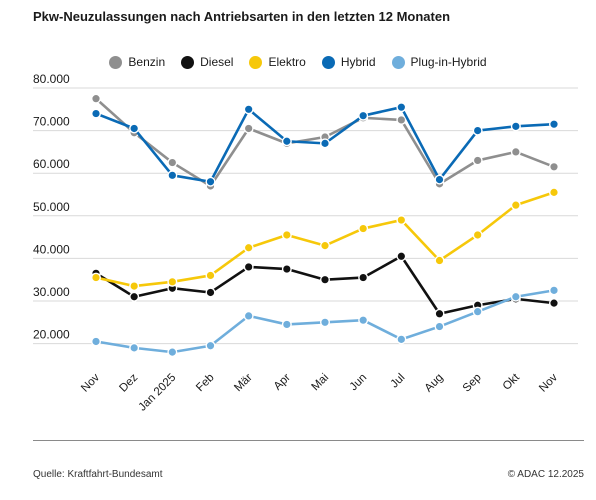 This screenshot has height=500, width=596. What do you see at coordinates (472, 383) in the screenshot?
I see `x-tick-label: Sep` at bounding box center [472, 383].